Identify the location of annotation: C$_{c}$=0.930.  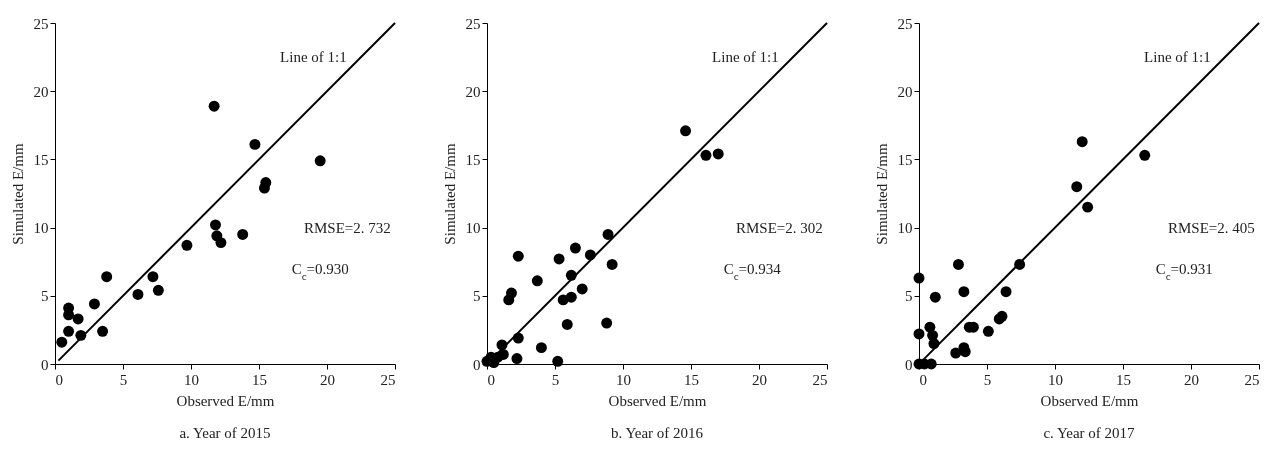
(320, 271).